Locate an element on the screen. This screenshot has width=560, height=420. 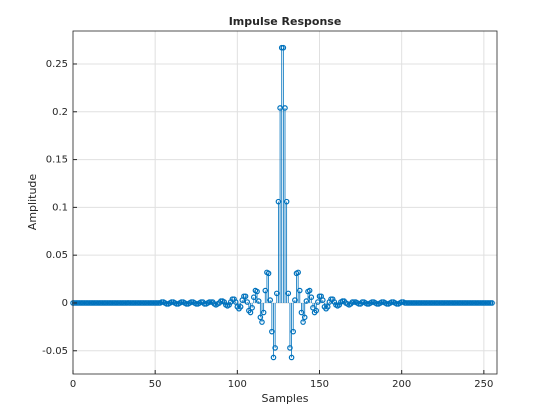
y-tick-label: 0.2 is located at coordinates (60, 112).